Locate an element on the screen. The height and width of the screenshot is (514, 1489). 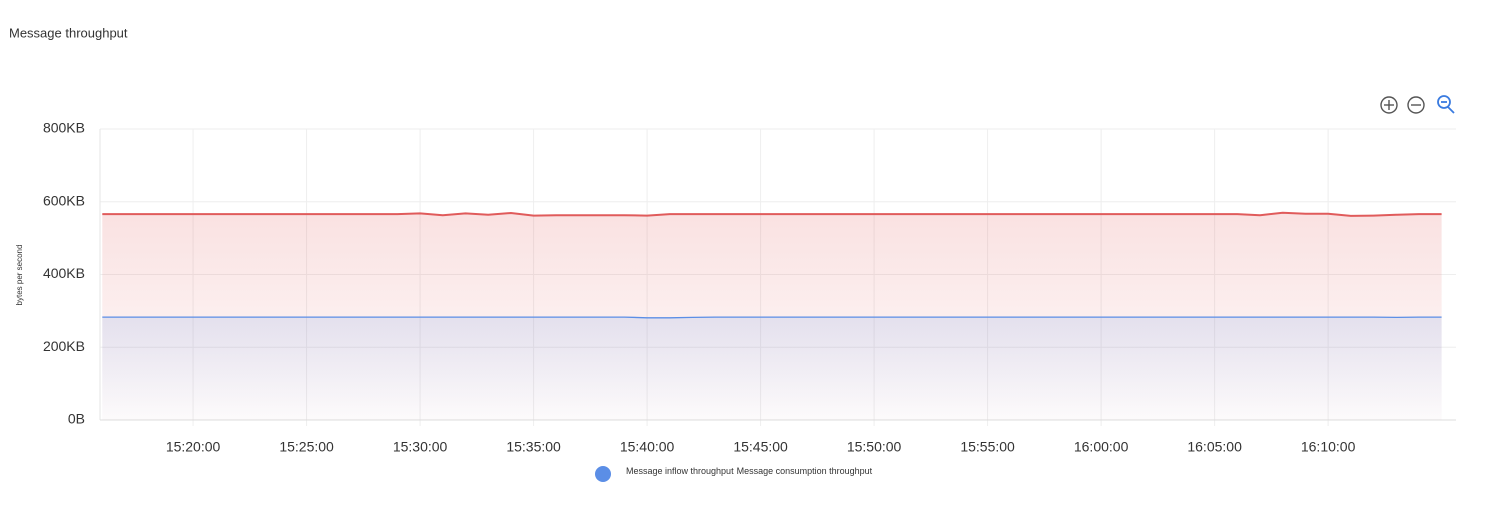
x-tick-label: 15:40:00 is located at coordinates (647, 447).